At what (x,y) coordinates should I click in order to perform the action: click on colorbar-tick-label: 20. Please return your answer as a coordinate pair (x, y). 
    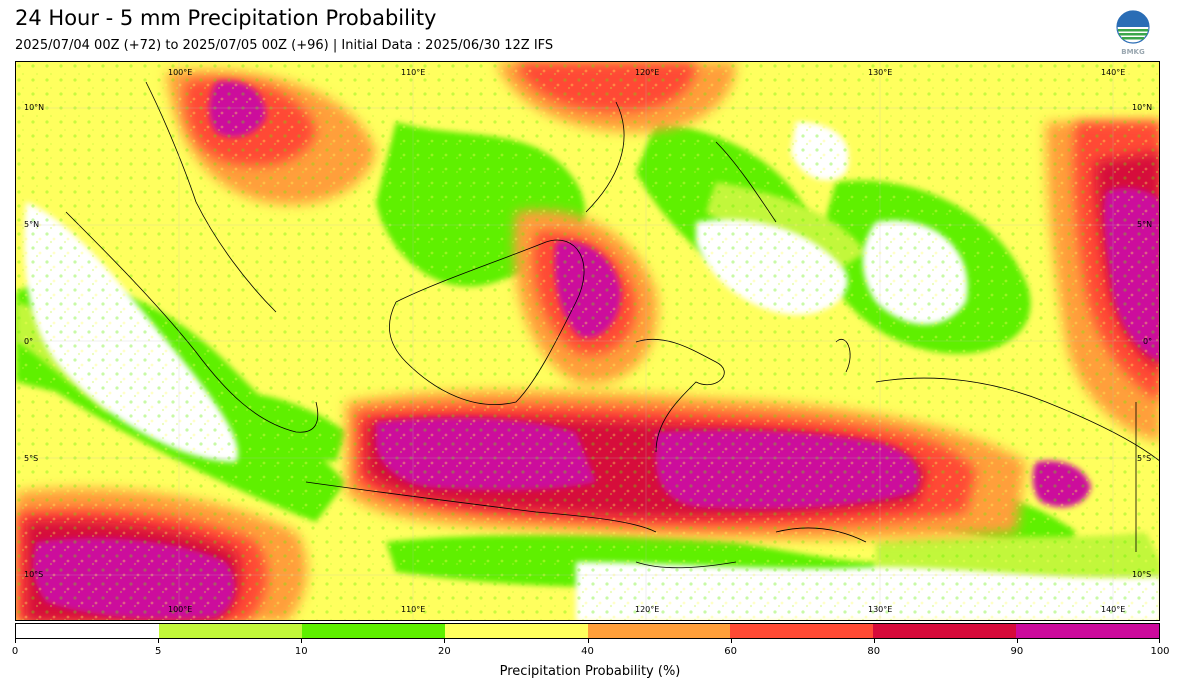
    Looking at the image, I should click on (444, 651).